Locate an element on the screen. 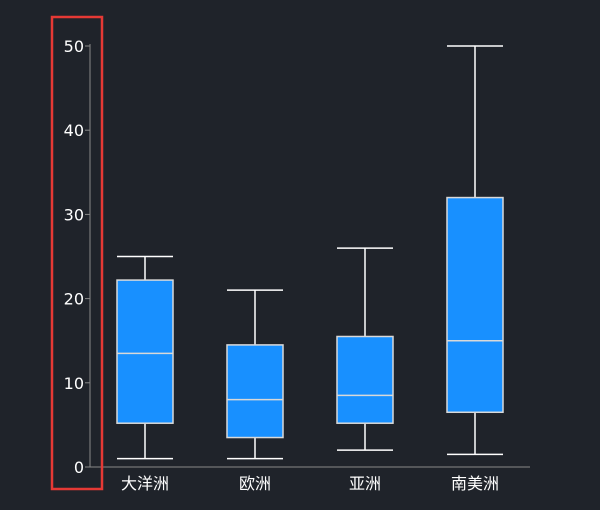 This screenshot has height=510, width=600. y-tick-label: 0 is located at coordinates (79, 467).